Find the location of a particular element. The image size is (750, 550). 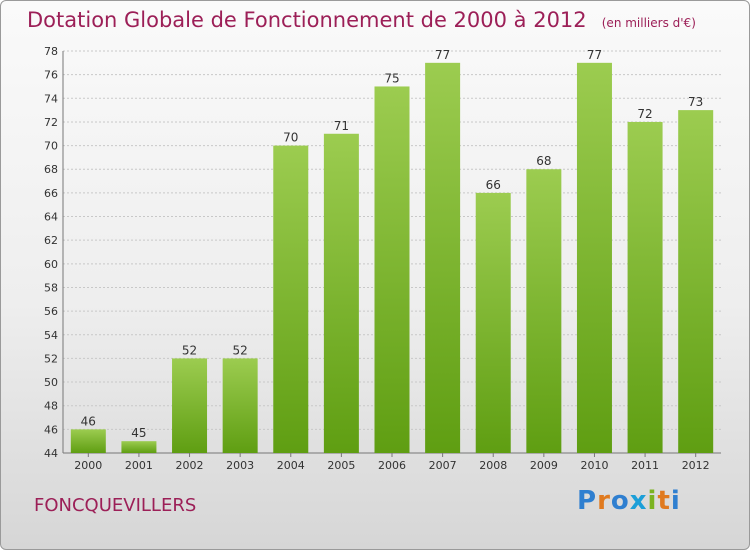

y-tick-label: 66 is located at coordinates (51, 193).